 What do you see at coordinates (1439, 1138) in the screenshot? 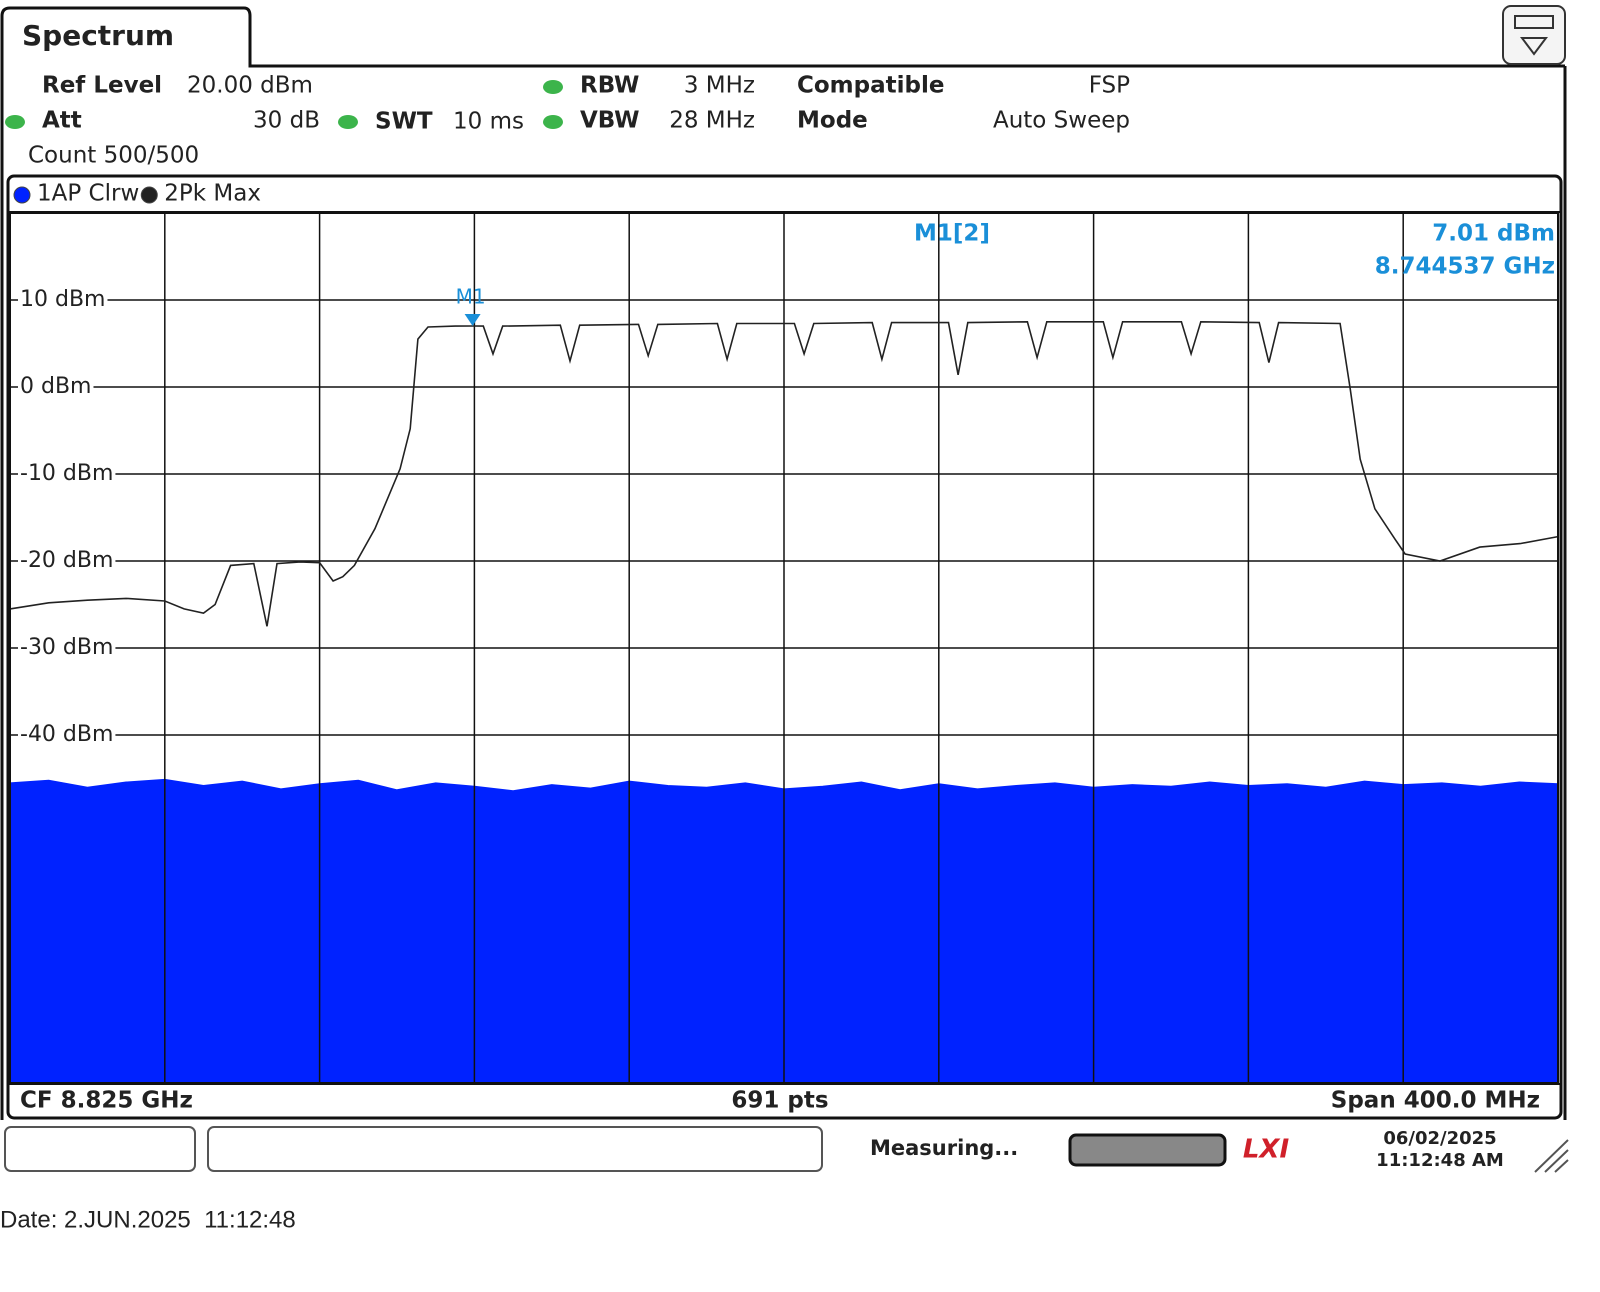
I see `status-date: 06/02/2025` at bounding box center [1439, 1138].